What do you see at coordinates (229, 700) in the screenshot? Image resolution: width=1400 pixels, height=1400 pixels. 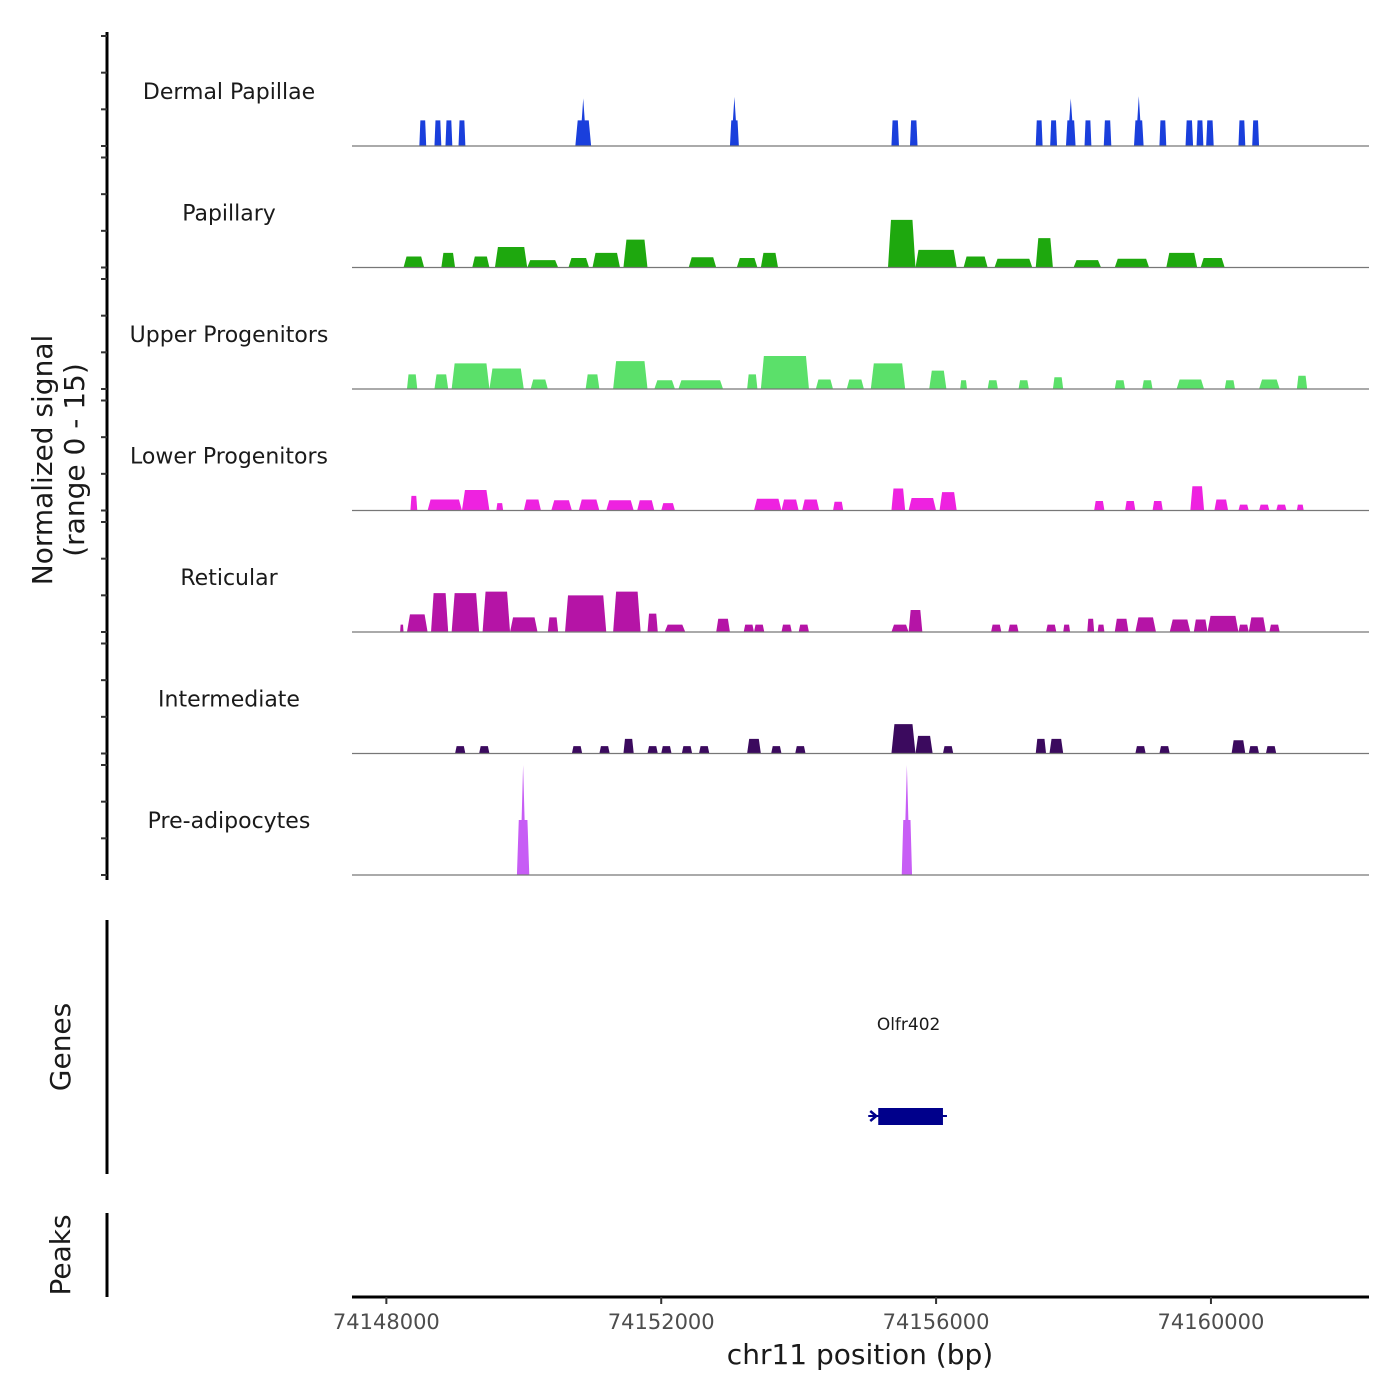 I see `track-label: Intermediate` at bounding box center [229, 700].